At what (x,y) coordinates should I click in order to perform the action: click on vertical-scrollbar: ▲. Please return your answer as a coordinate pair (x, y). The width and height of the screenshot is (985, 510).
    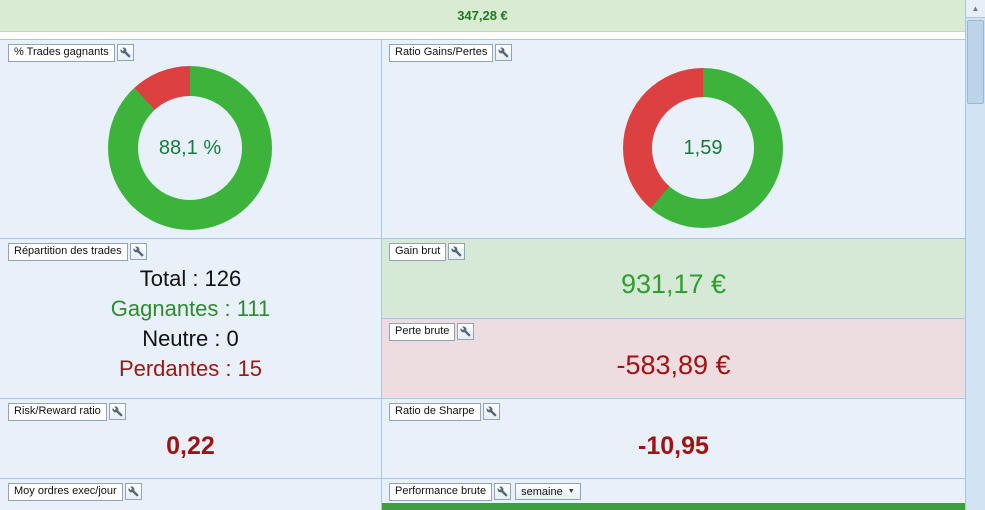
    Looking at the image, I should click on (975, 255).